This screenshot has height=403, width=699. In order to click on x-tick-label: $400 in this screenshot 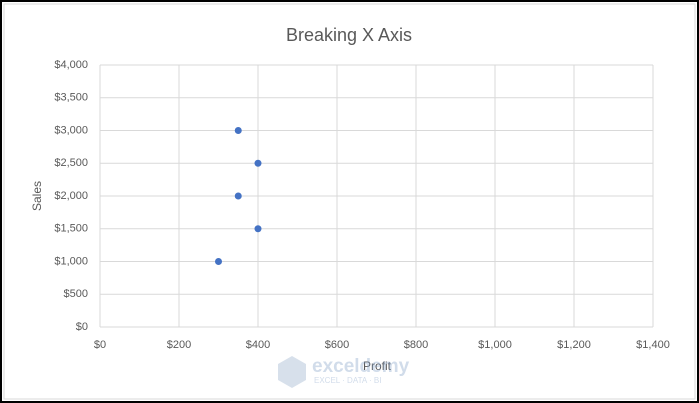, I will do `click(258, 345)`.